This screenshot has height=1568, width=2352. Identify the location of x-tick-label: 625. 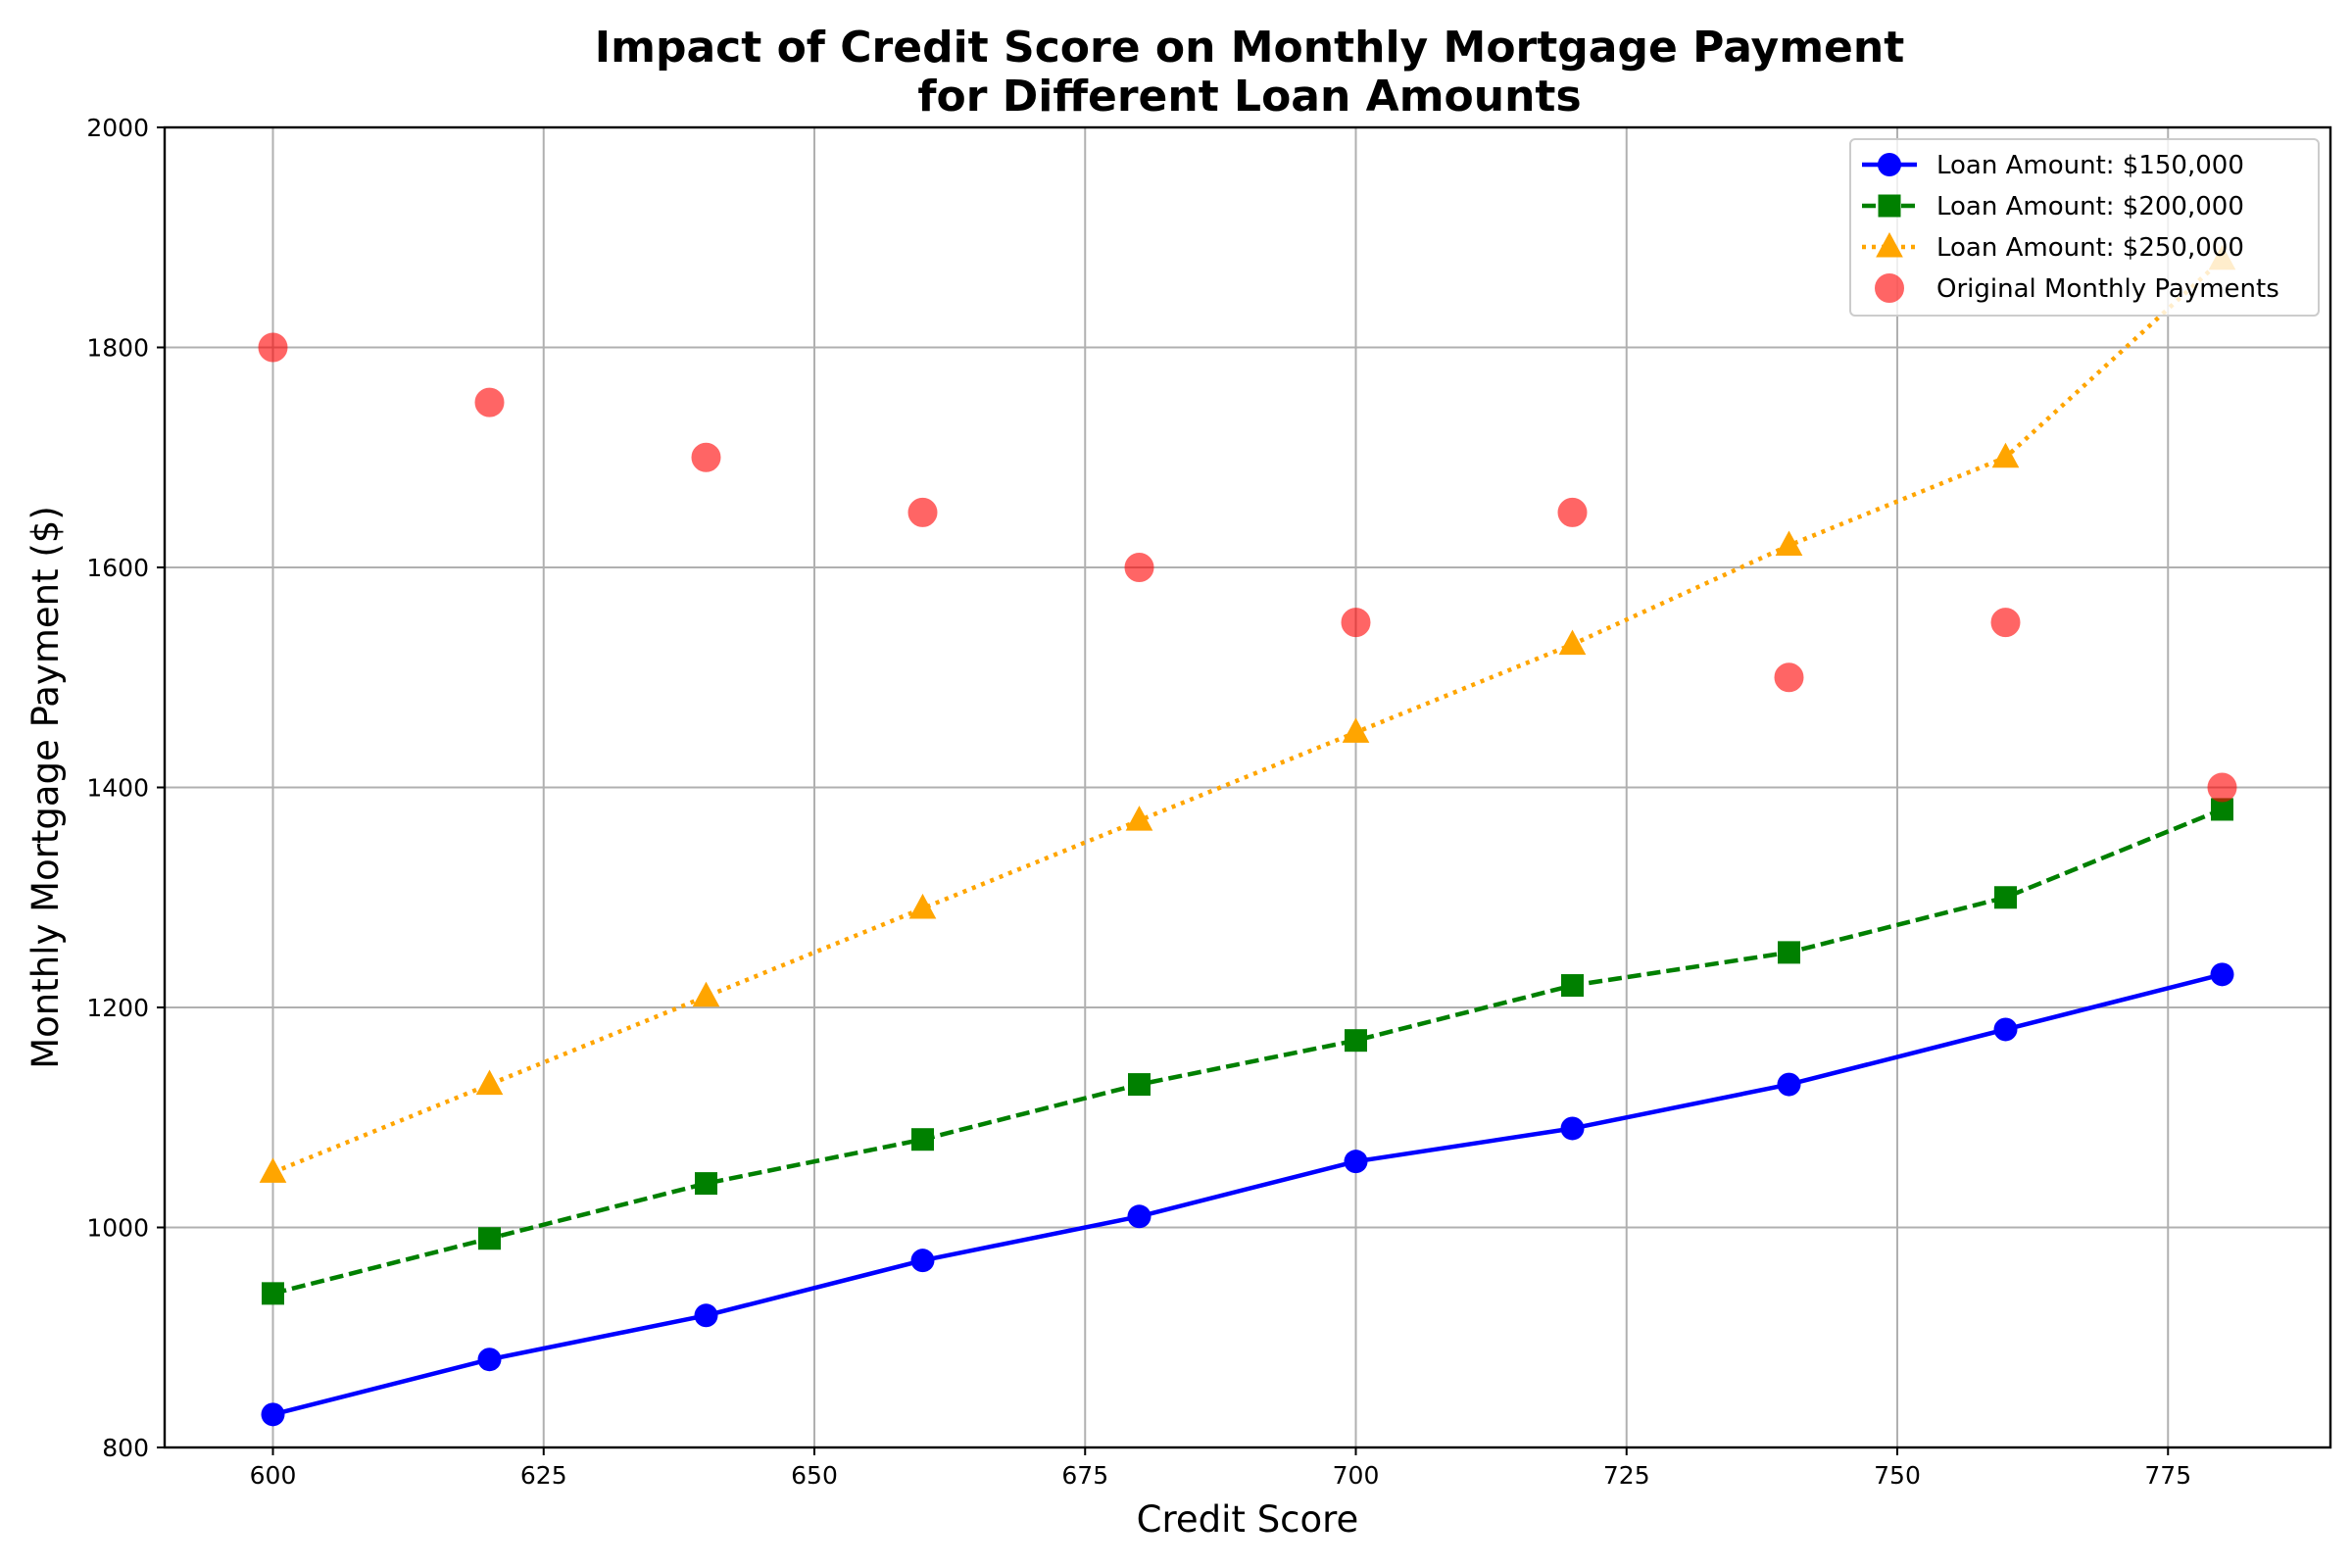
(543, 1475).